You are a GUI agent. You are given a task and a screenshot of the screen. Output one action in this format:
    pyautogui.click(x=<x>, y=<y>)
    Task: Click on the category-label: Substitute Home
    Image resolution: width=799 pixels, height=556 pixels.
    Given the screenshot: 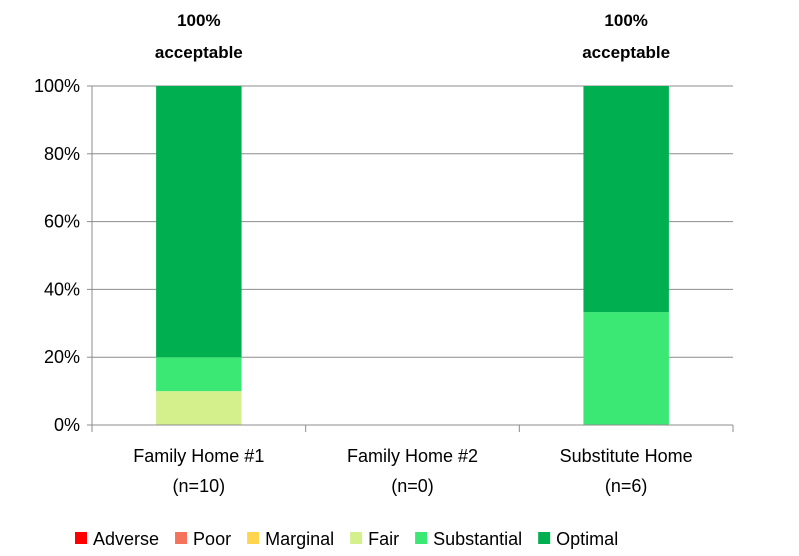 What is the action you would take?
    pyautogui.click(x=626, y=456)
    